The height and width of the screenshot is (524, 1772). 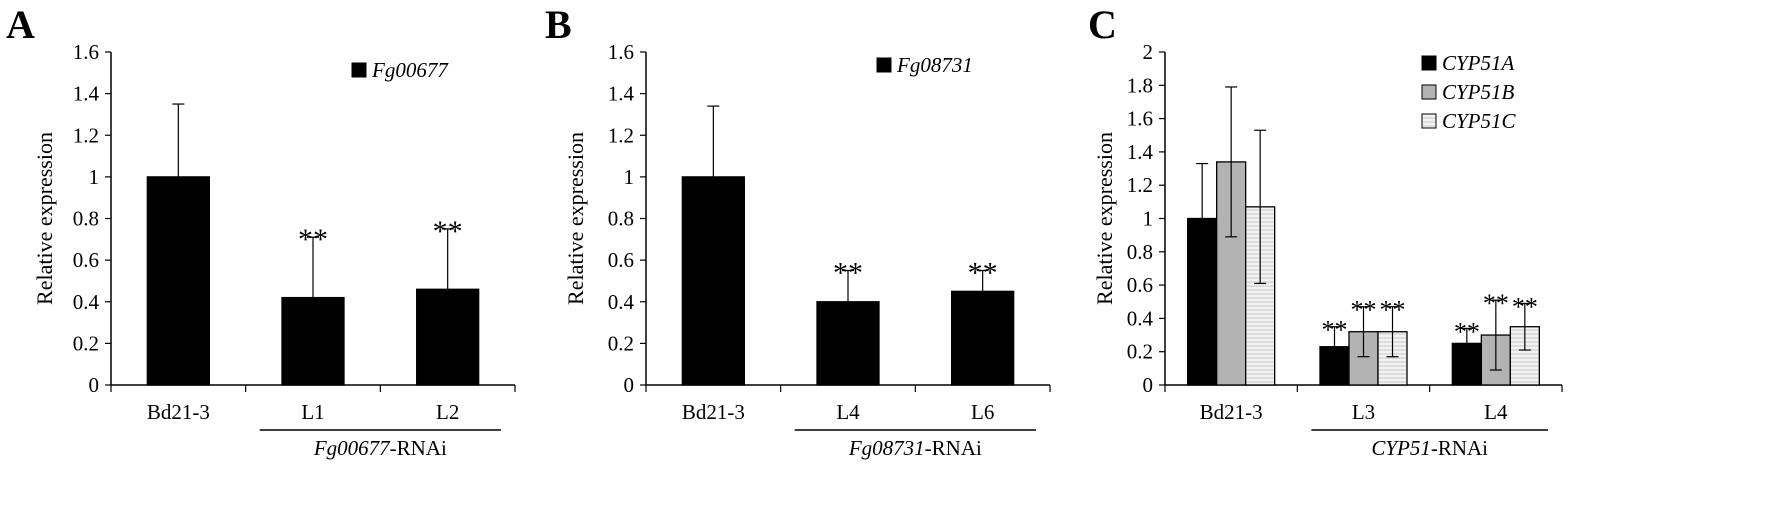 I want to click on x-tick-label: L1, so click(x=312, y=412).